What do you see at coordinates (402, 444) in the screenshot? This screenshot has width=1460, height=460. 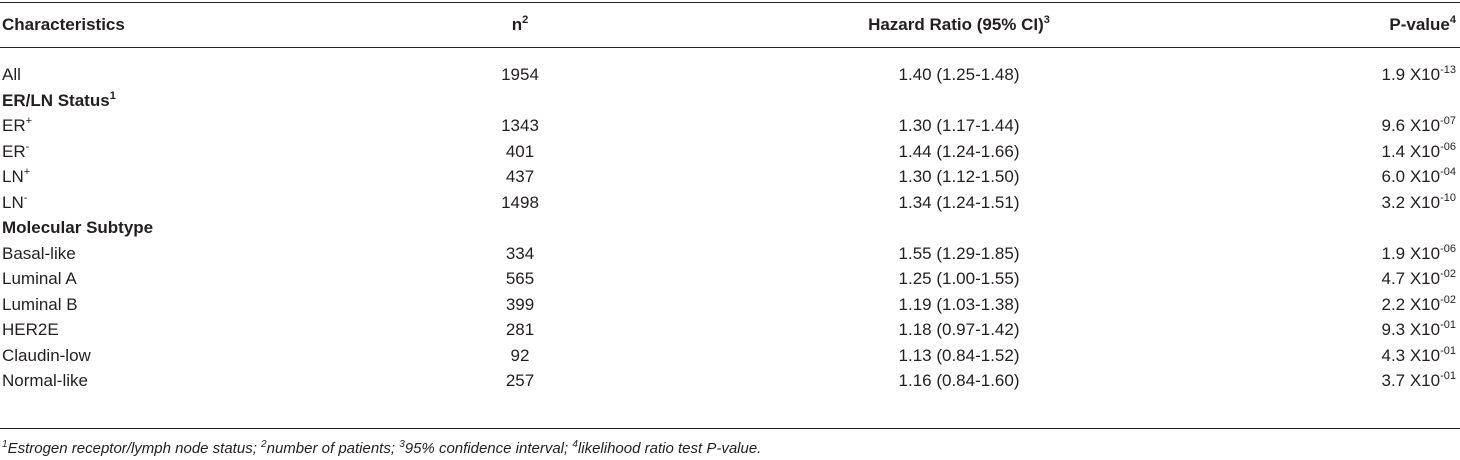 I see `footnote-mark: 3` at bounding box center [402, 444].